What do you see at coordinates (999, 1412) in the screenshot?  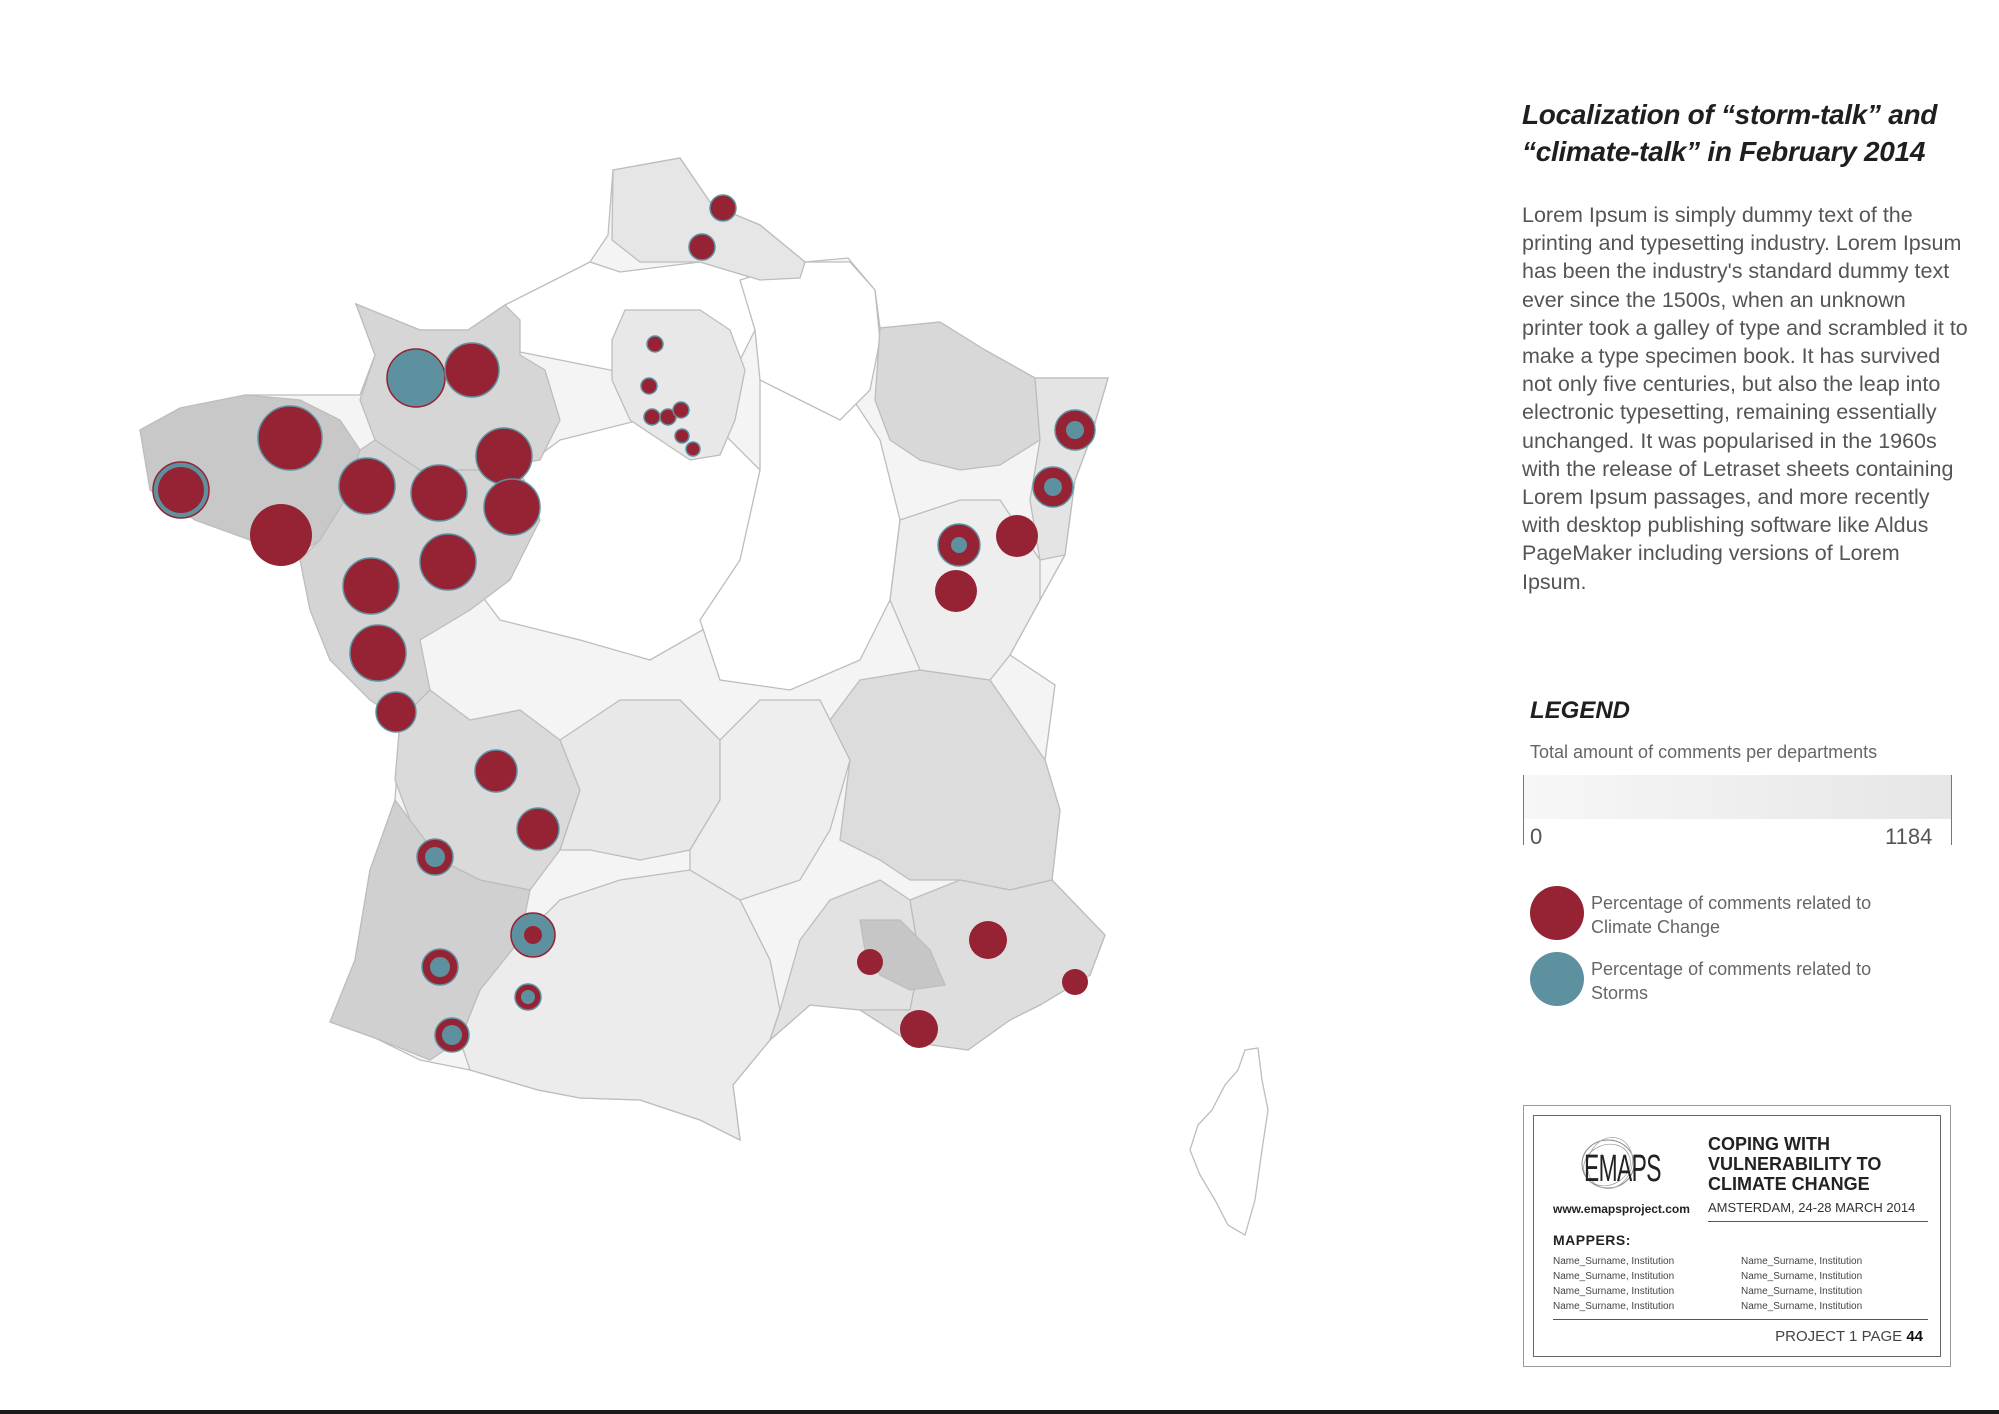 I see `page-bottom-rule` at bounding box center [999, 1412].